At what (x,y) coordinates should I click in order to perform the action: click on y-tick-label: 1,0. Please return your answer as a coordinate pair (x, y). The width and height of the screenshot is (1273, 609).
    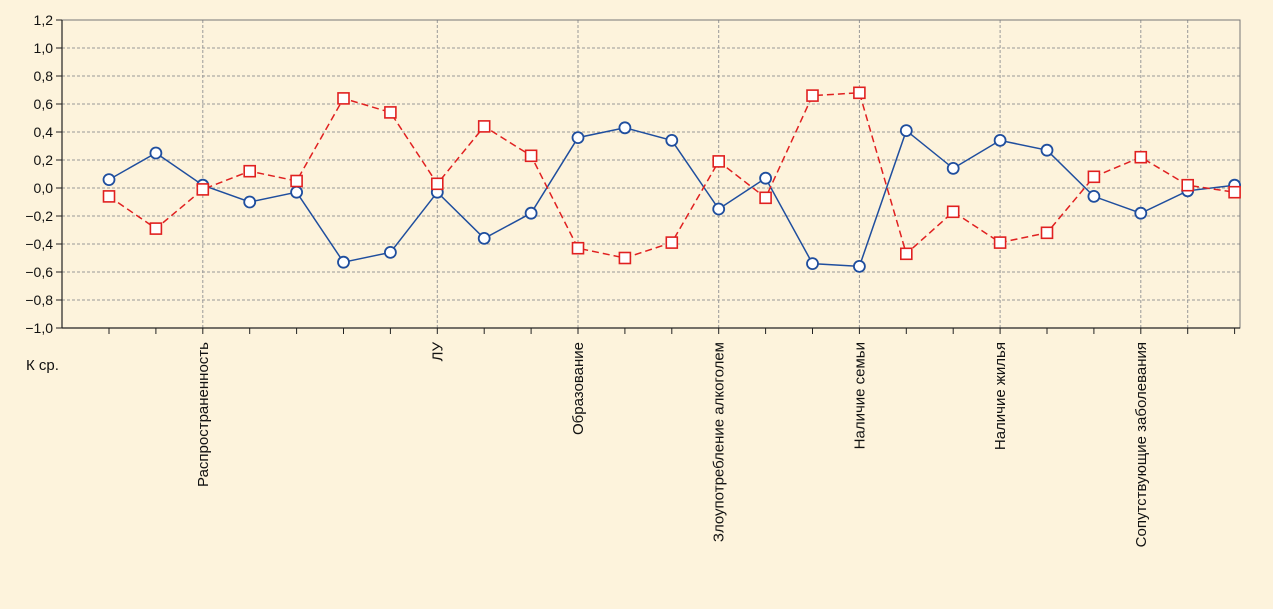
    Looking at the image, I should click on (44, 48).